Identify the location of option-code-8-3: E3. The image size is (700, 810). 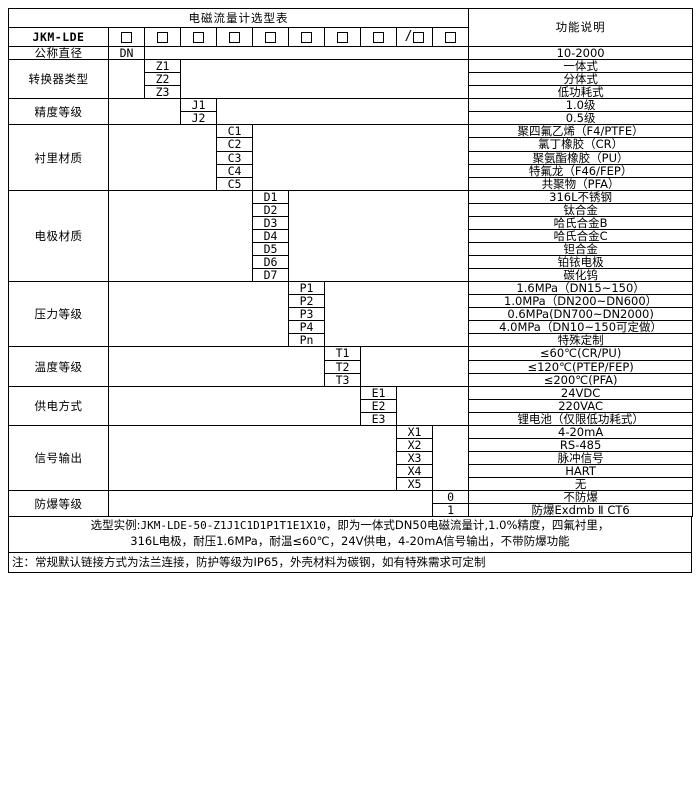
(378, 418).